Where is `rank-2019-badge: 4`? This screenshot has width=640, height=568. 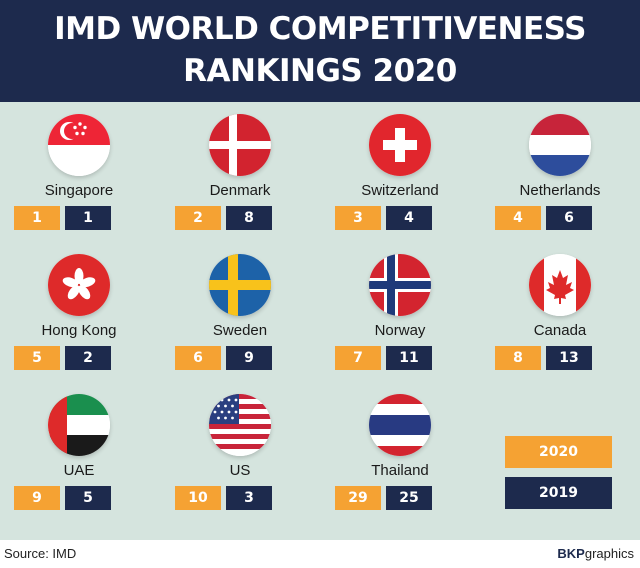
rank-2019-badge: 4 is located at coordinates (409, 218).